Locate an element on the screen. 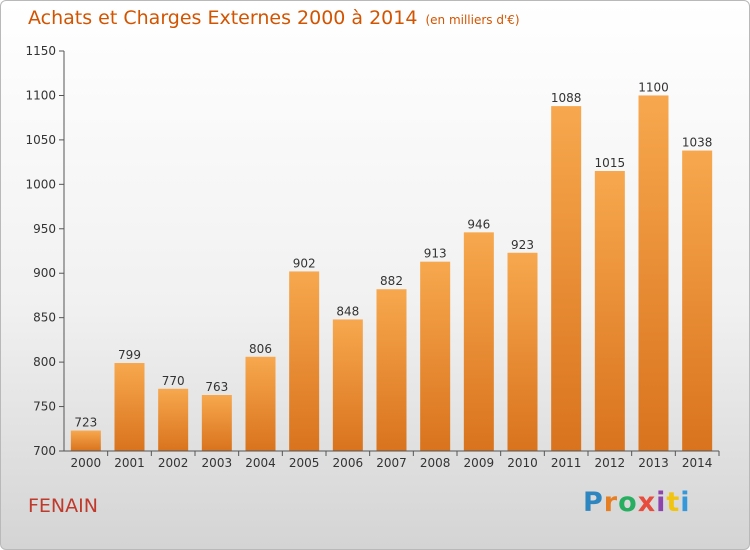 This screenshot has width=750, height=550. y-tick-label: 950 is located at coordinates (44, 229).